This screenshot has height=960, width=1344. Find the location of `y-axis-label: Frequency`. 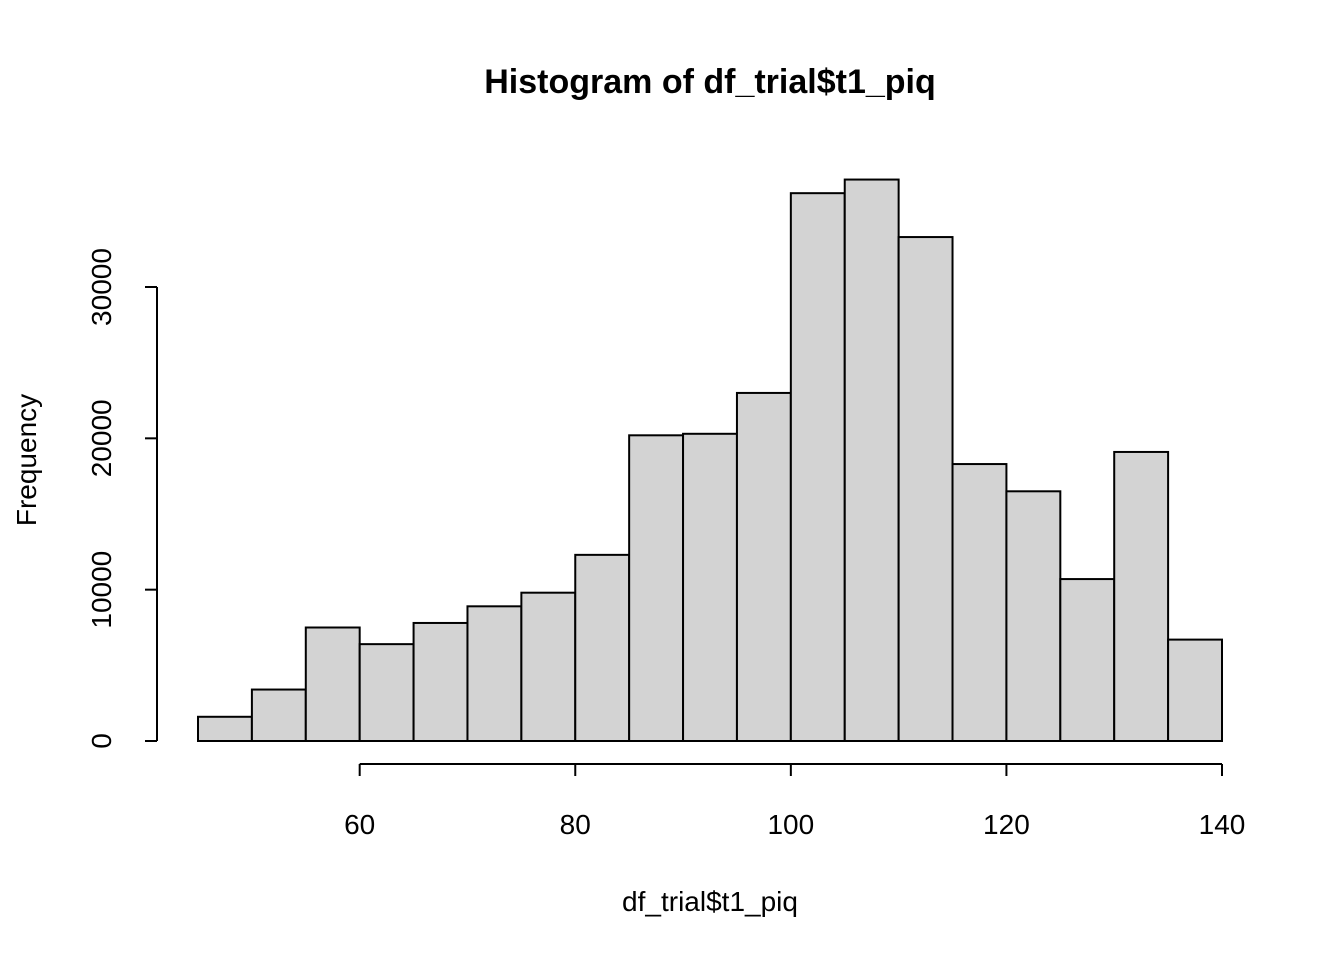

y-axis-label: Frequency is located at coordinates (26, 460).